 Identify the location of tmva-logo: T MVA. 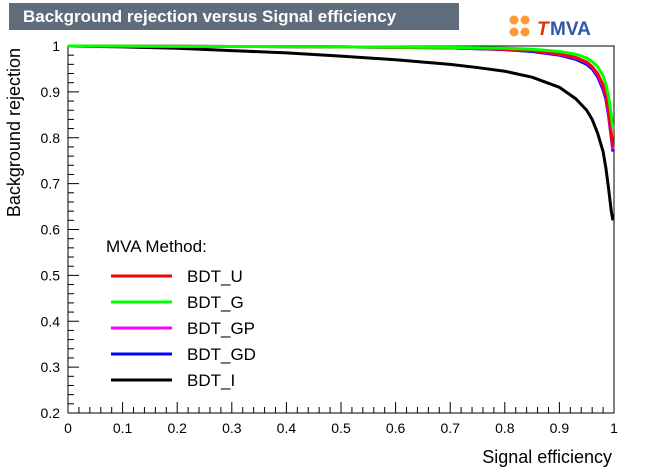
(550, 27).